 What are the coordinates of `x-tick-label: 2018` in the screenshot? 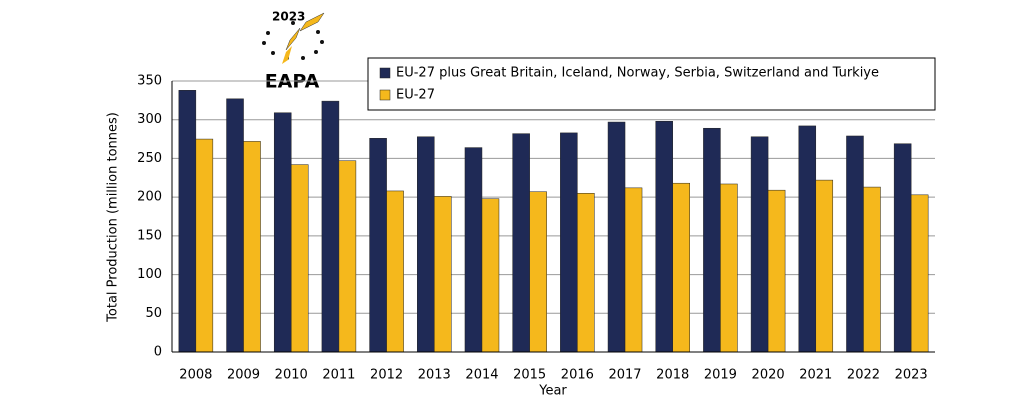 It's located at (672, 375).